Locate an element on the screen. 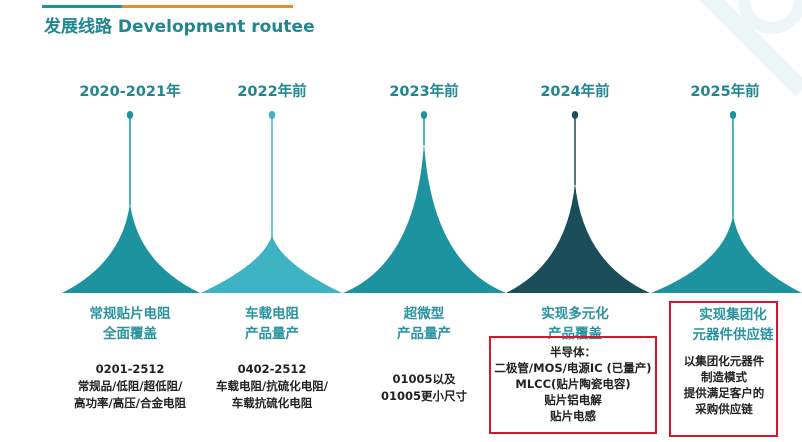  page-title: 发展线路 Development routee is located at coordinates (179, 24).